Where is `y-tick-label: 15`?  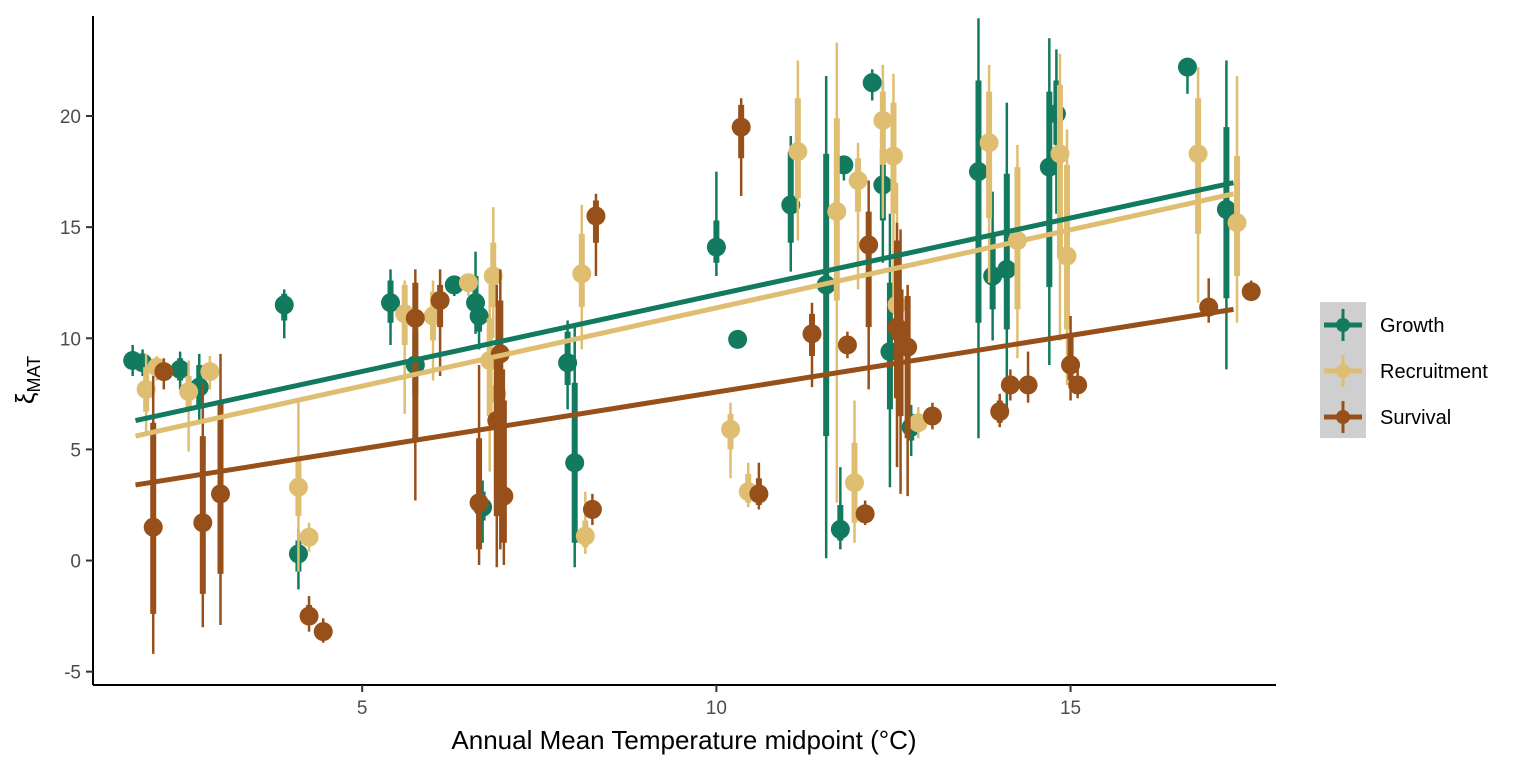
y-tick-label: 15 is located at coordinates (70, 228).